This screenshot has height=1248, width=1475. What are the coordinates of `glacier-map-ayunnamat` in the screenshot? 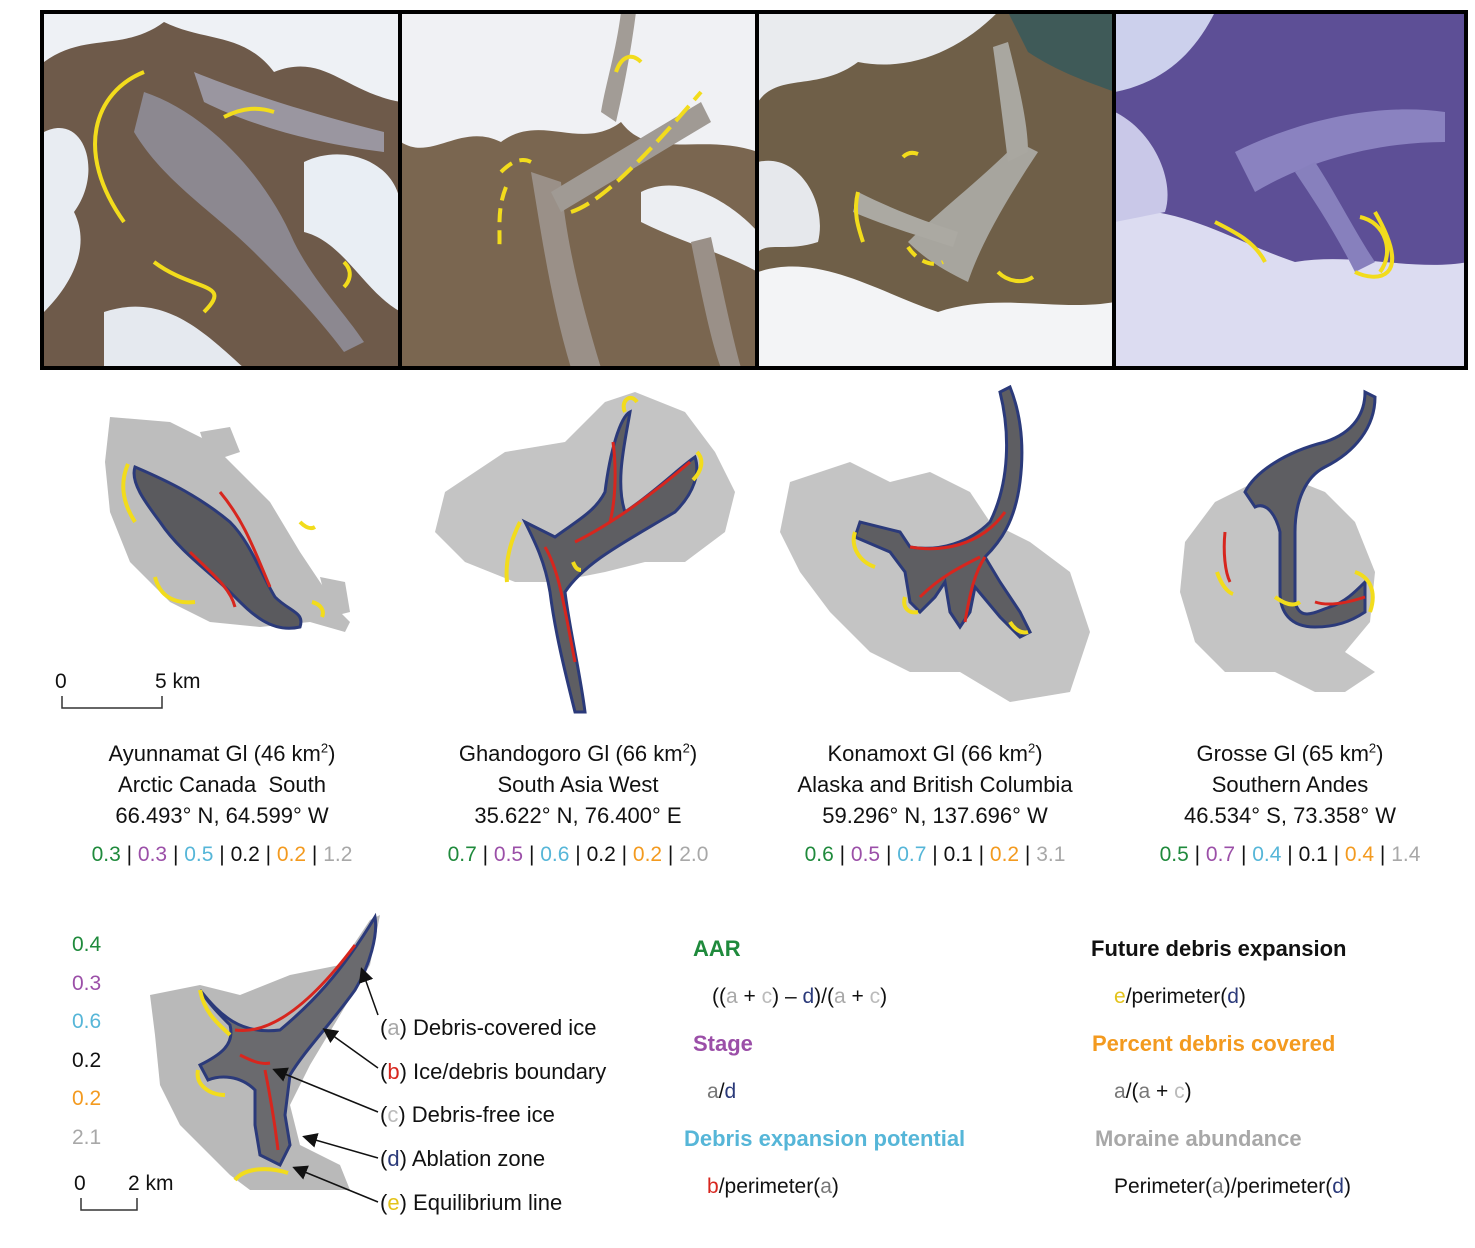 It's located at (240, 547).